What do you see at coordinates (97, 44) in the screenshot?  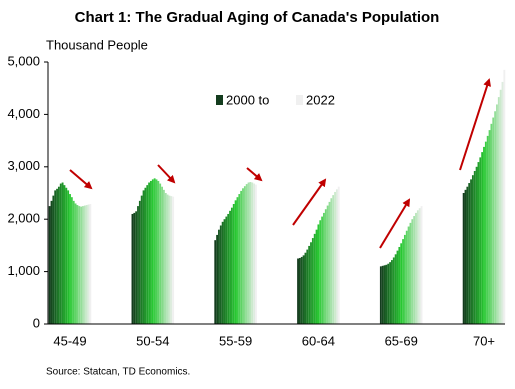 I see `y-axis-label: Thousand People` at bounding box center [97, 44].